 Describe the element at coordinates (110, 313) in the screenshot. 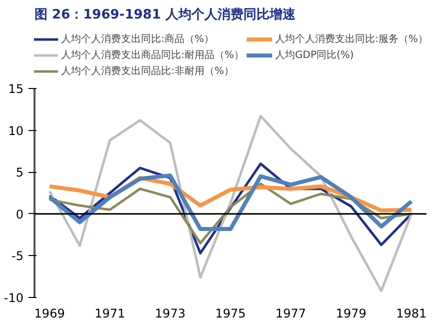

I see `x-tick-label: 1971` at that location.